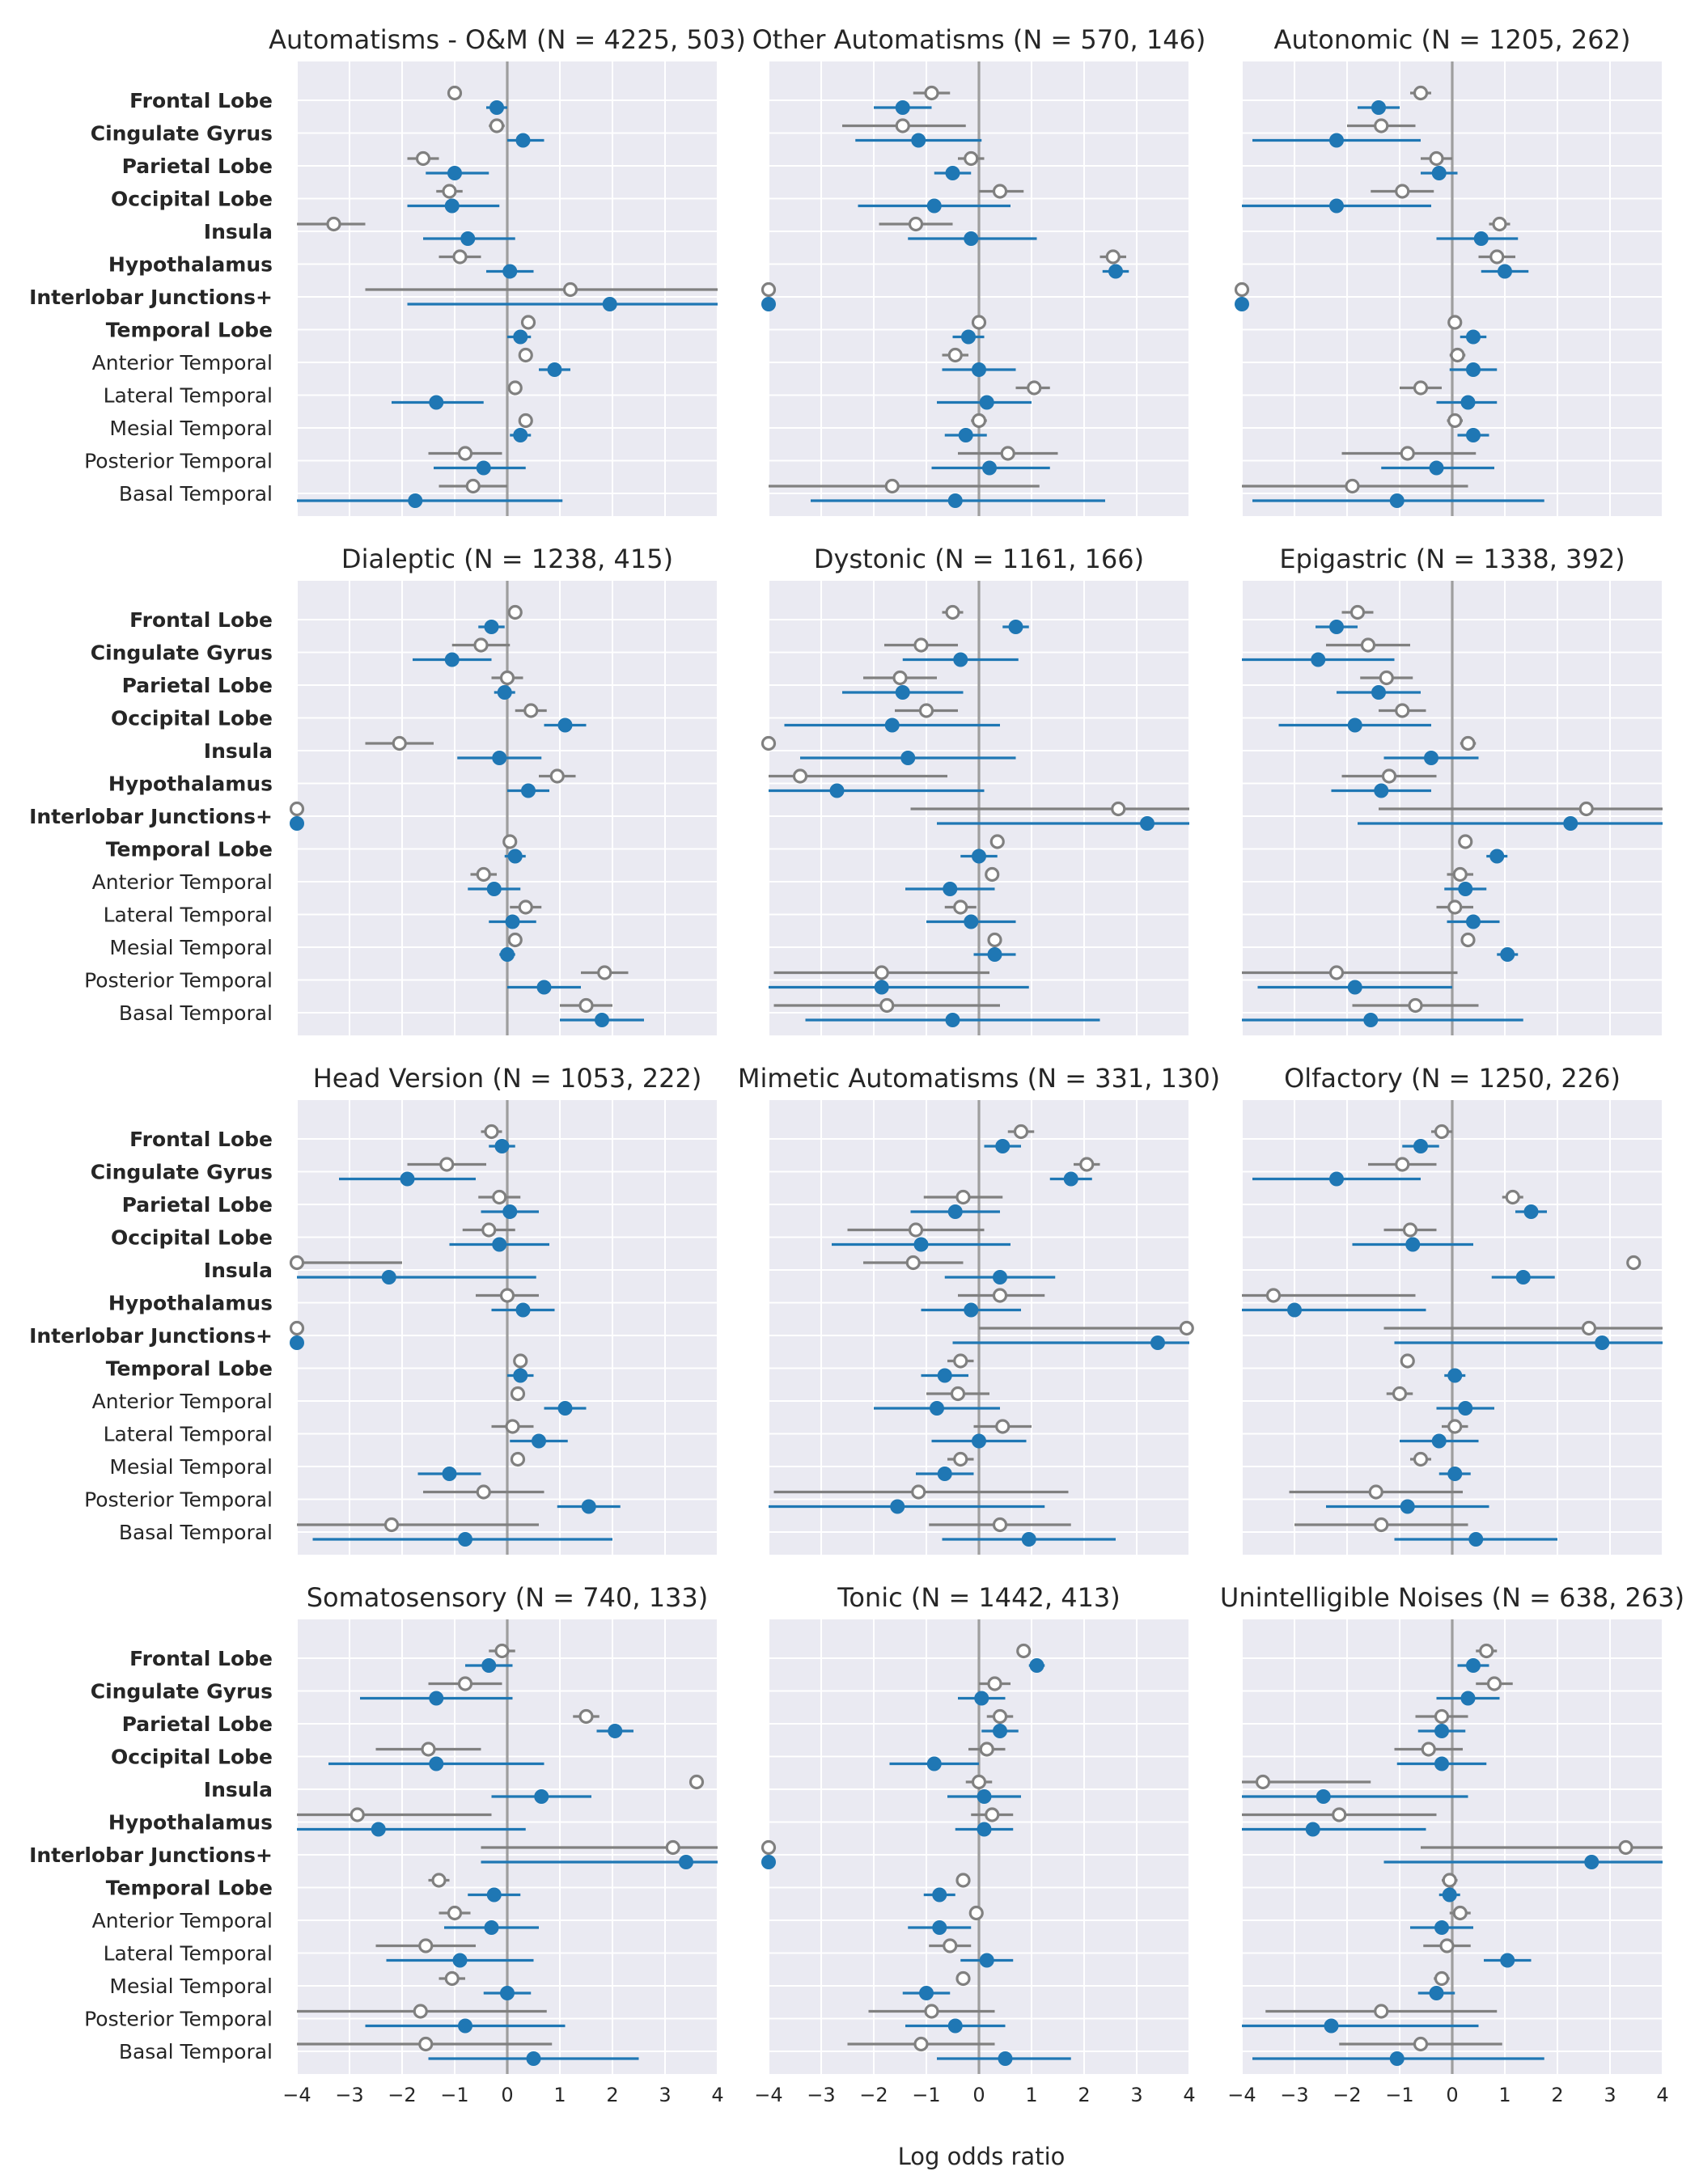 Image resolution: width=1699 pixels, height=2184 pixels. Describe the element at coordinates (238, 751) in the screenshot. I see `row-label: Insula` at that location.